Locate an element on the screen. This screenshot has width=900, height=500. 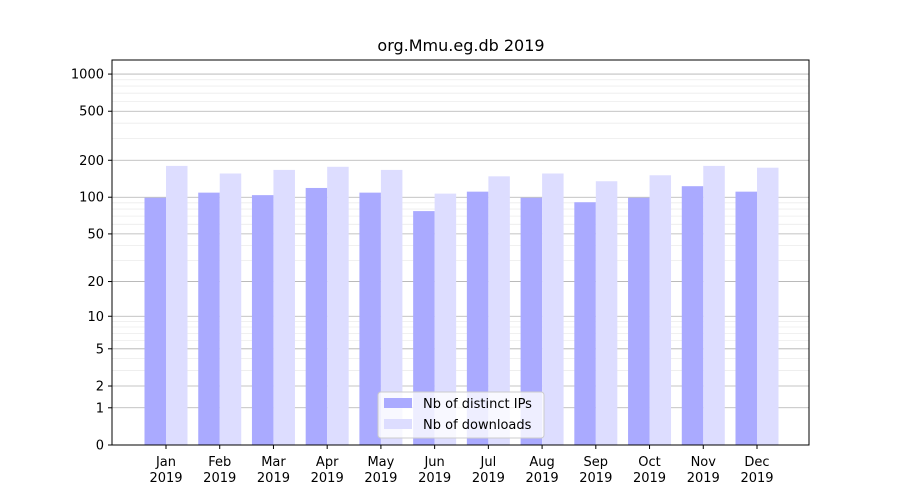
x-tick-label-month: Apr is located at coordinates (327, 462).